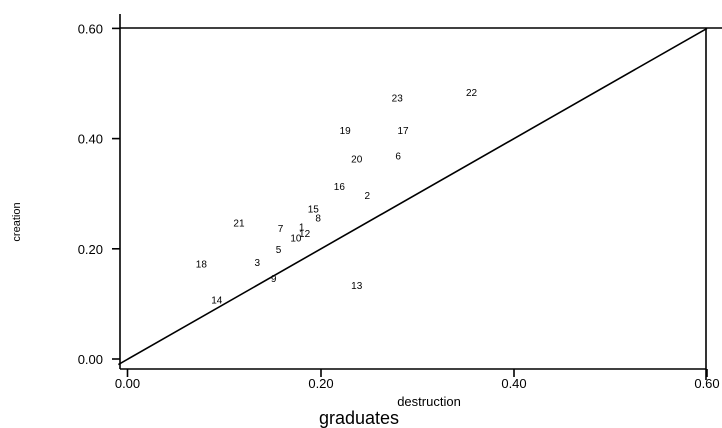  Describe the element at coordinates (305, 234) in the screenshot. I see `point-label-12: 12` at that location.